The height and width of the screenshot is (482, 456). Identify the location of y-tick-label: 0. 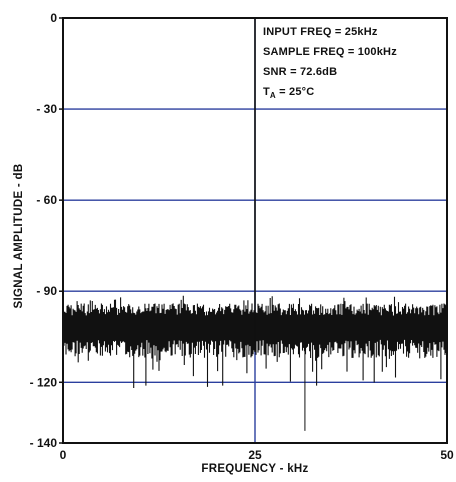
(53, 18).